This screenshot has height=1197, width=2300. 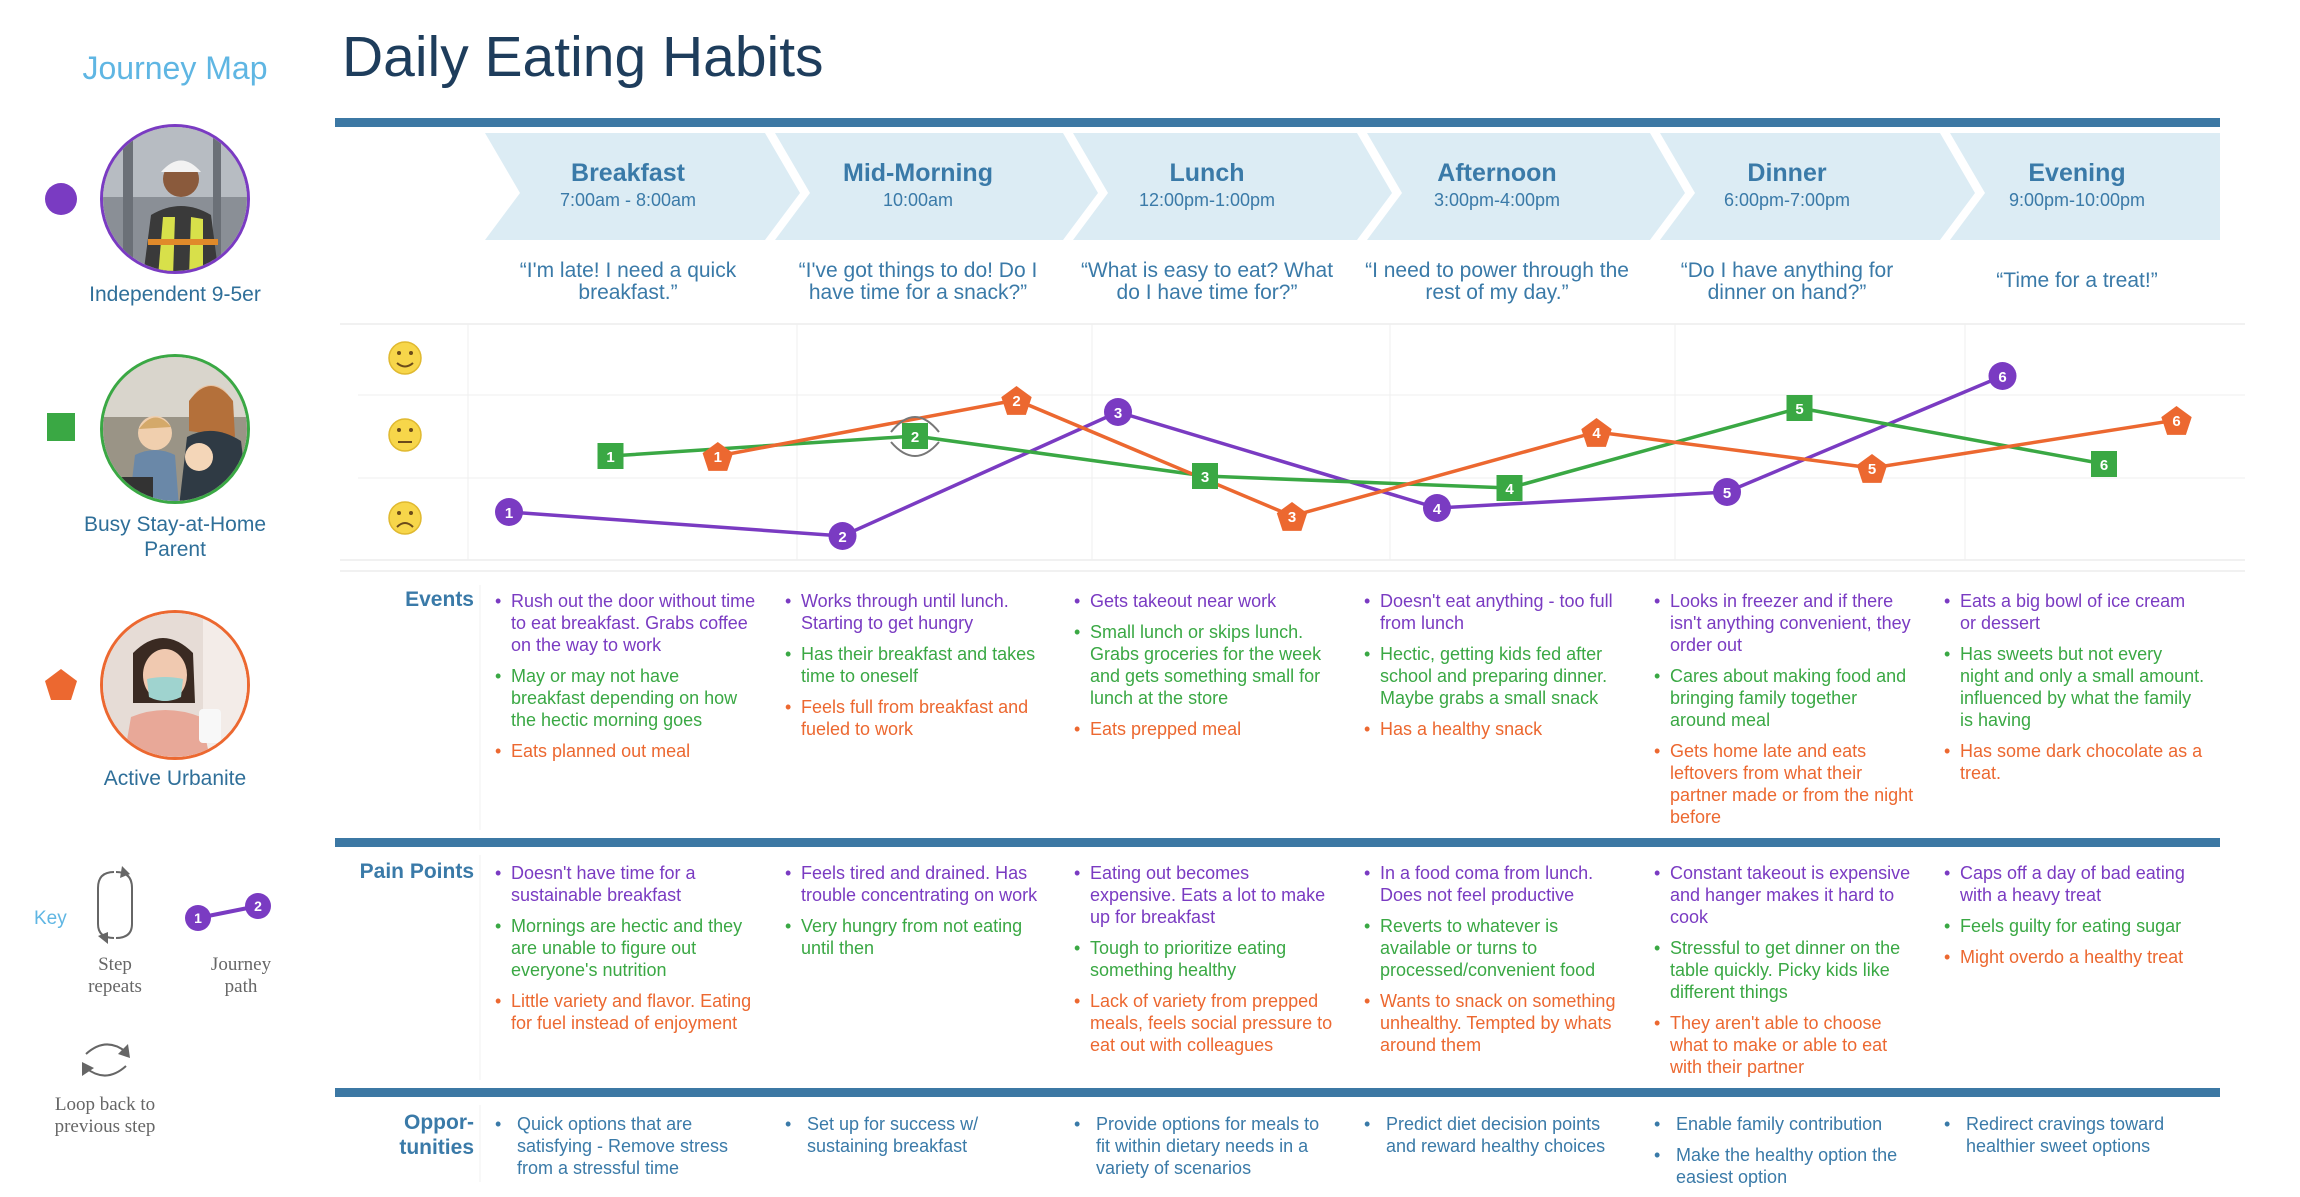 What do you see at coordinates (628, 173) in the screenshot?
I see `phase-name-breakfast: Breakfast` at bounding box center [628, 173].